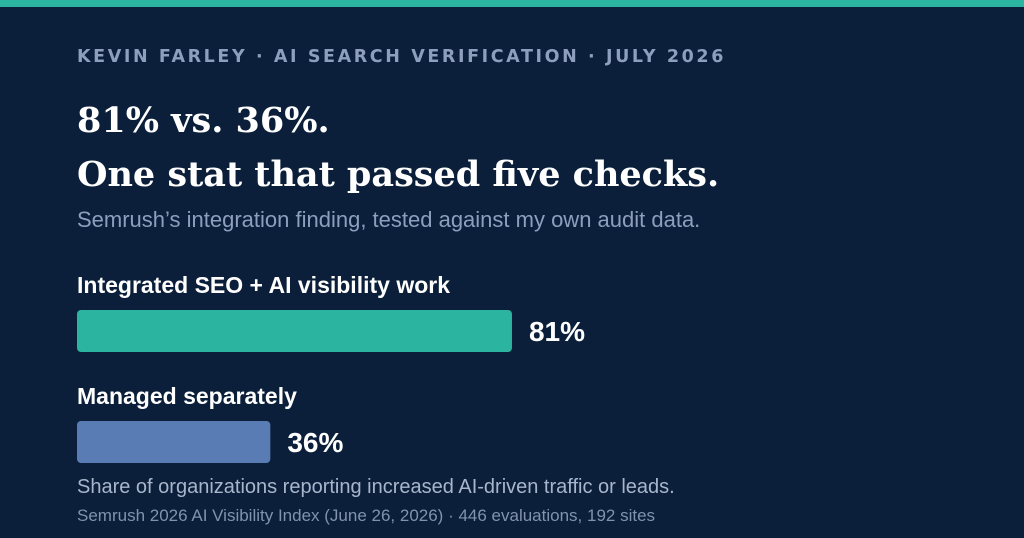  What do you see at coordinates (398, 174) in the screenshot?
I see `headline-line-2: One stat that passed five checks.` at bounding box center [398, 174].